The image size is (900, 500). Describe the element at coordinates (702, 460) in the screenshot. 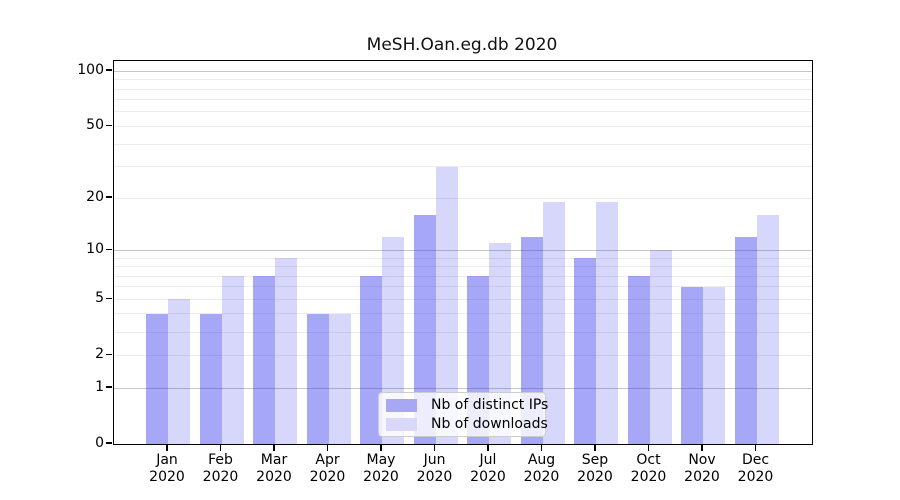

I see `x-tick-label-month: Nov` at that location.